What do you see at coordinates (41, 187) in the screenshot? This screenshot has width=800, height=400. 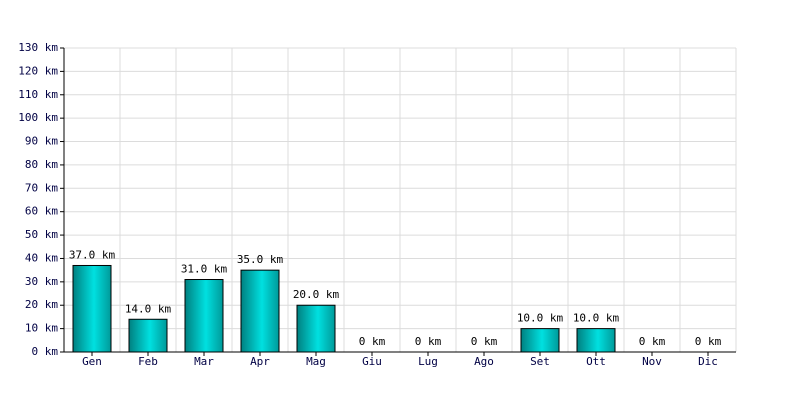 I see `y-tick-label: 70 km` at bounding box center [41, 187].